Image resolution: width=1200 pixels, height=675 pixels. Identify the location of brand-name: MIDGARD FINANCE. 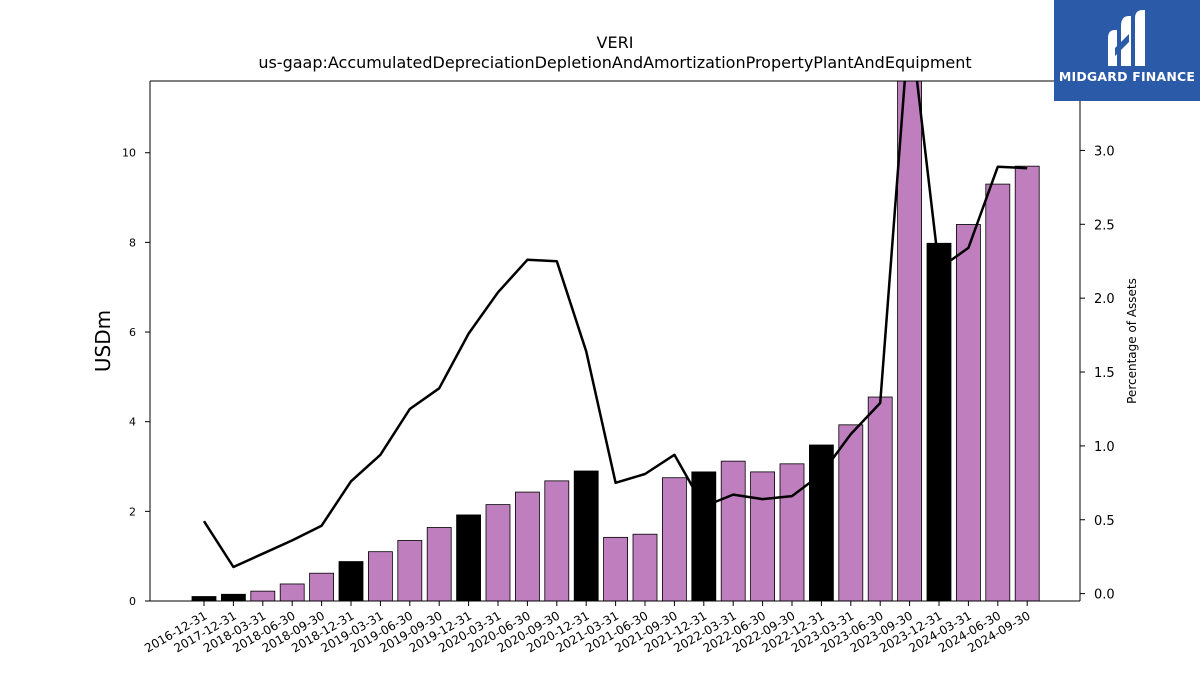
(1127, 76).